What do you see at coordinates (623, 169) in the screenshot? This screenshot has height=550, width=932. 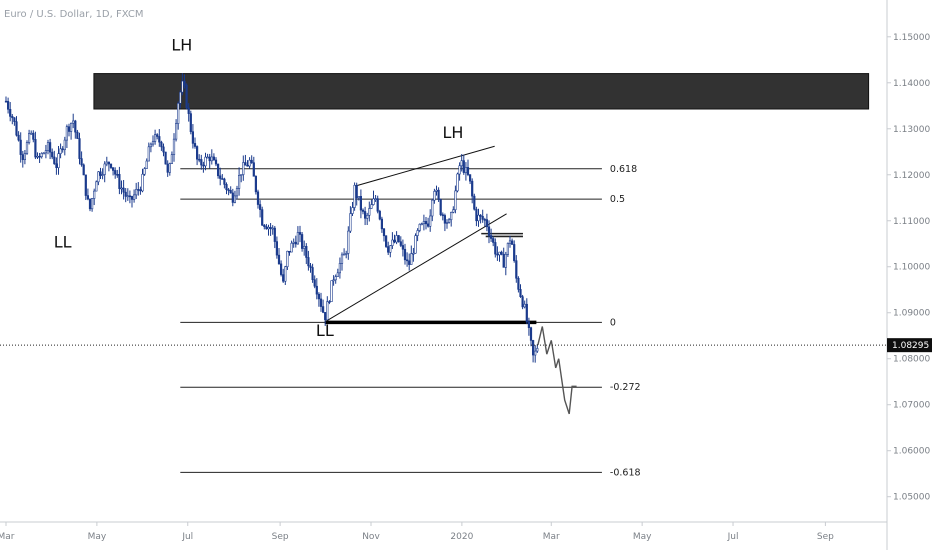 I see `fib-level-label: 0.618` at bounding box center [623, 169].